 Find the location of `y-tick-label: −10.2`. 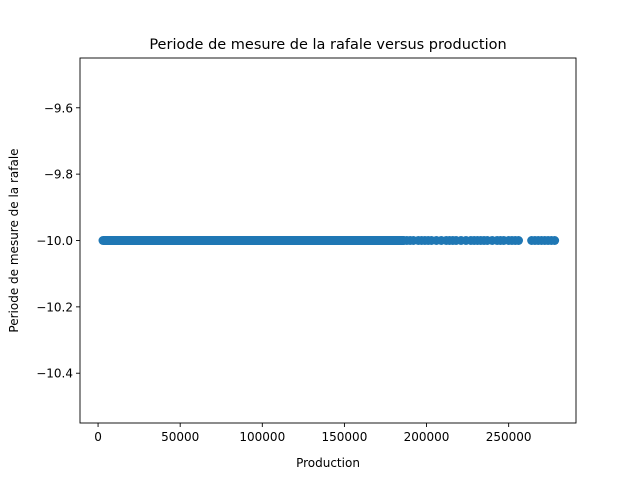

y-tick-label: −10.2 is located at coordinates (54, 307).